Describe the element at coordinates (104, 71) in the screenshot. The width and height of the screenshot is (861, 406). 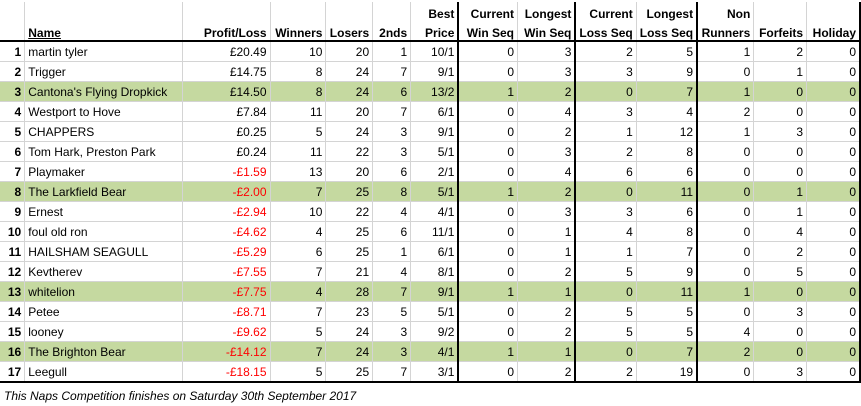
I see `cell-name: Trigger` at that location.